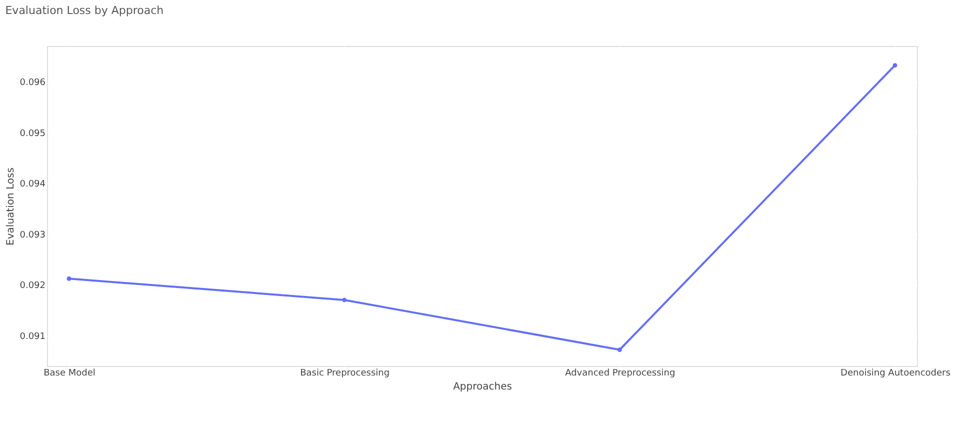 Image resolution: width=965 pixels, height=432 pixels. What do you see at coordinates (482, 387) in the screenshot?
I see `x-axis-title: Approaches` at bounding box center [482, 387].